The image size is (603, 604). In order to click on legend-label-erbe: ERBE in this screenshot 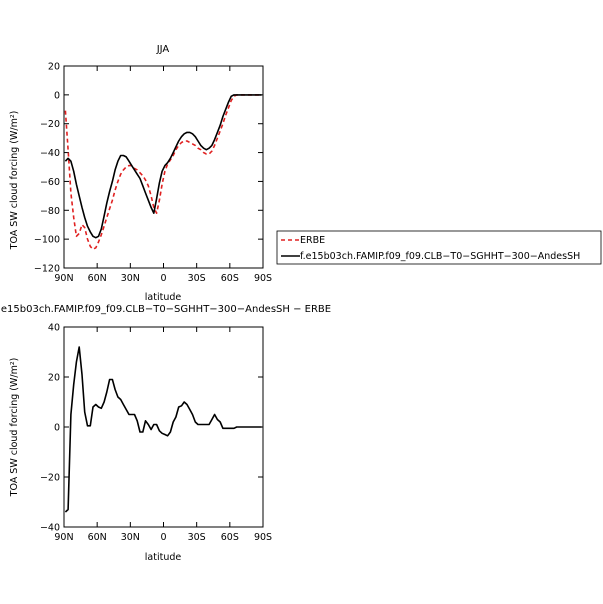, I will do `click(312, 240)`.